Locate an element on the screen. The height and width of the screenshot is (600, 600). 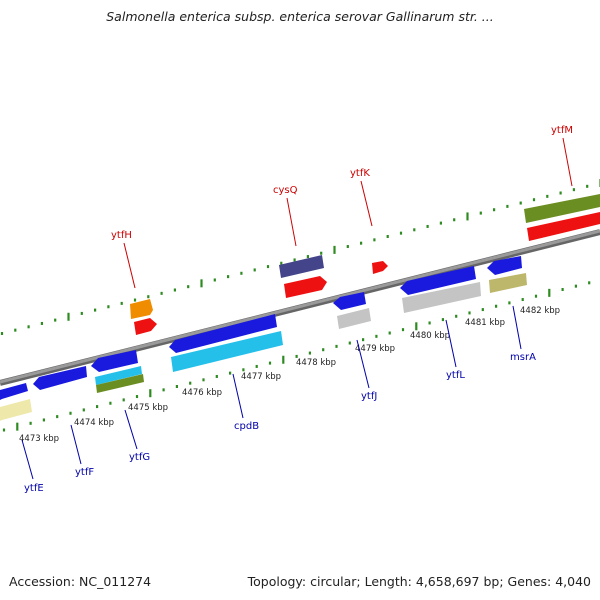
gene-feature-cyan is located at coordinates (227, 351).